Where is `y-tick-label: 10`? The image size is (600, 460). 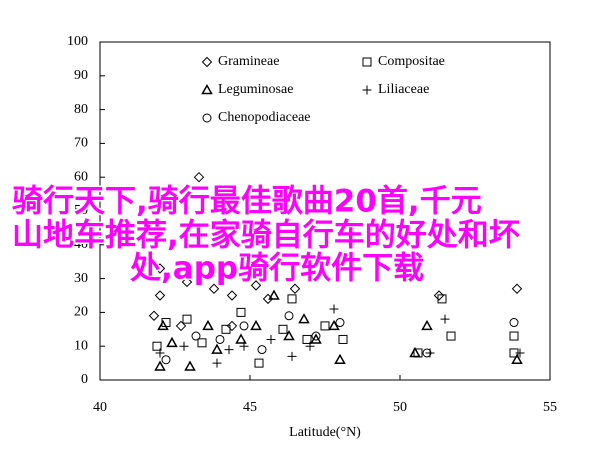
y-tick-label: 10 is located at coordinates (81, 345).